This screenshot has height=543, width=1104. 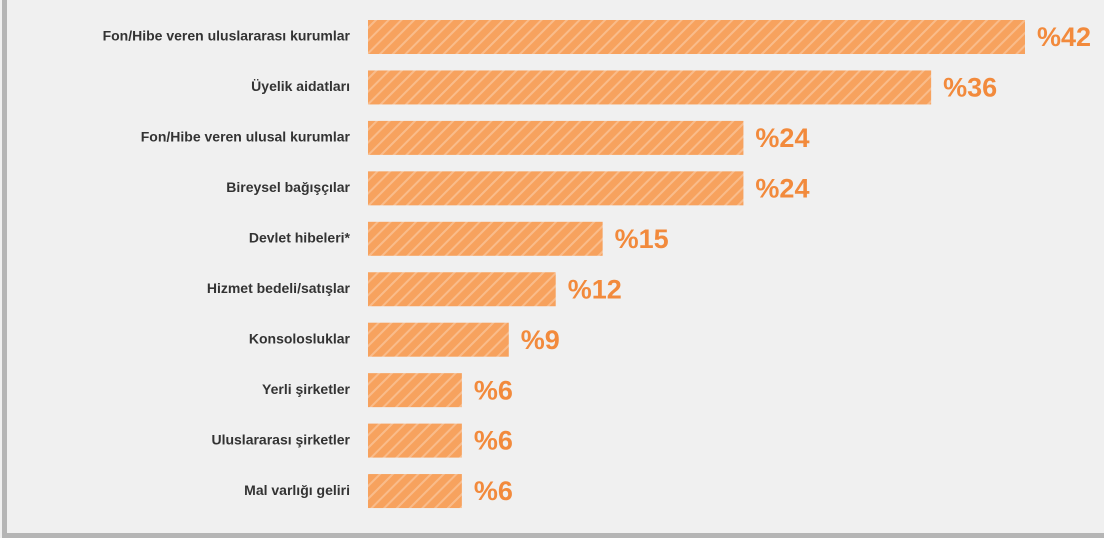 I want to click on value-label: %36, so click(x=970, y=88).